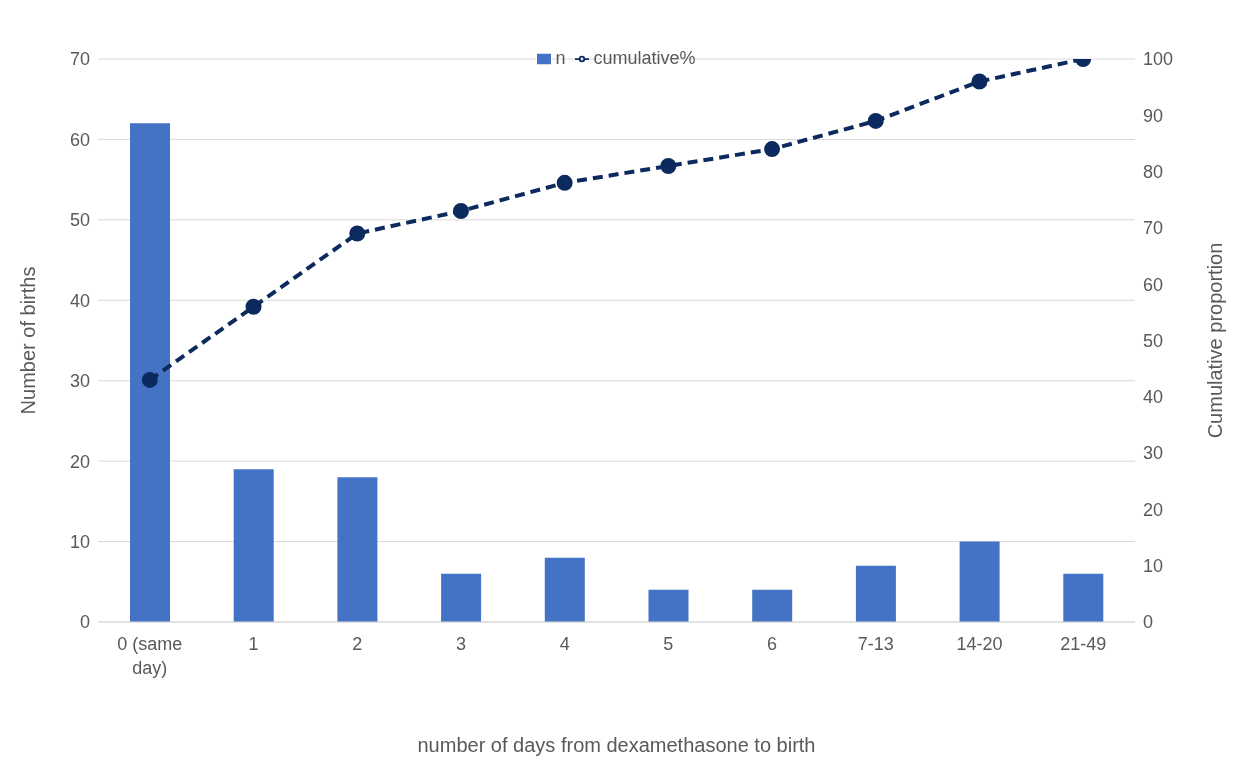  Describe the element at coordinates (1153, 453) in the screenshot. I see `y2-tick-label: 30` at that location.